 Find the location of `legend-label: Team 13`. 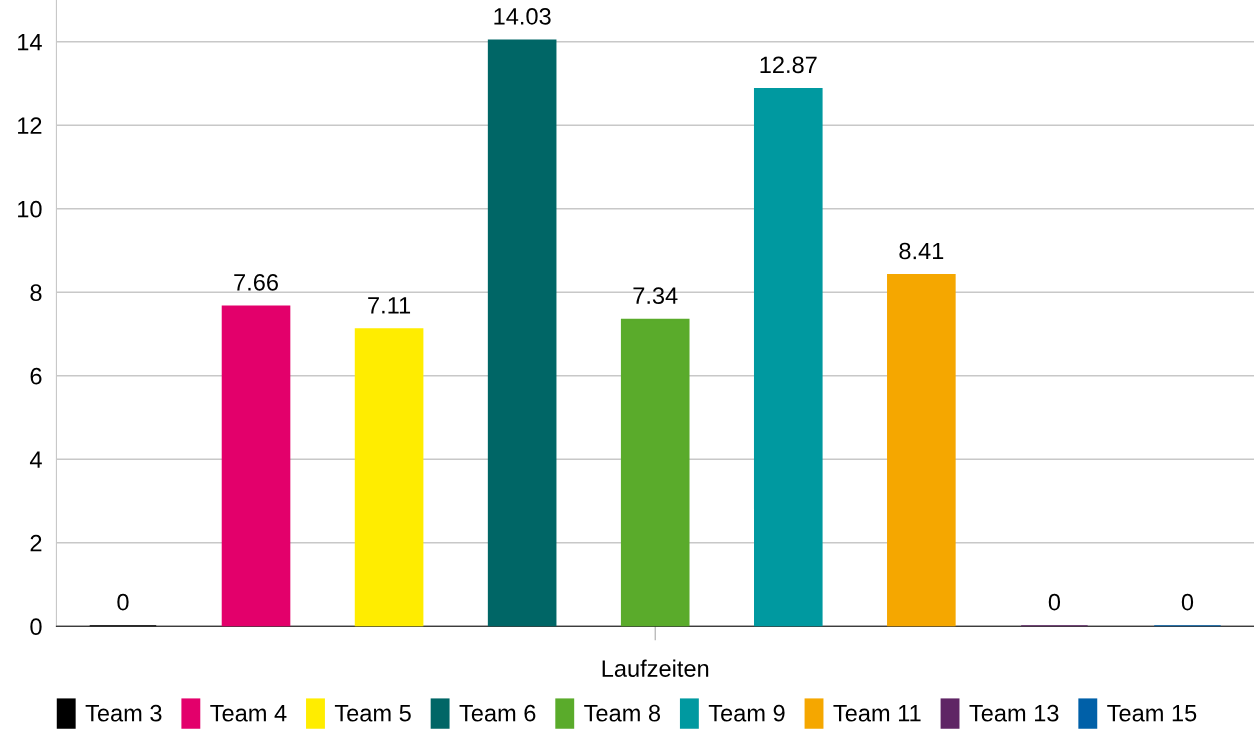

legend-label: Team 13 is located at coordinates (1014, 713).